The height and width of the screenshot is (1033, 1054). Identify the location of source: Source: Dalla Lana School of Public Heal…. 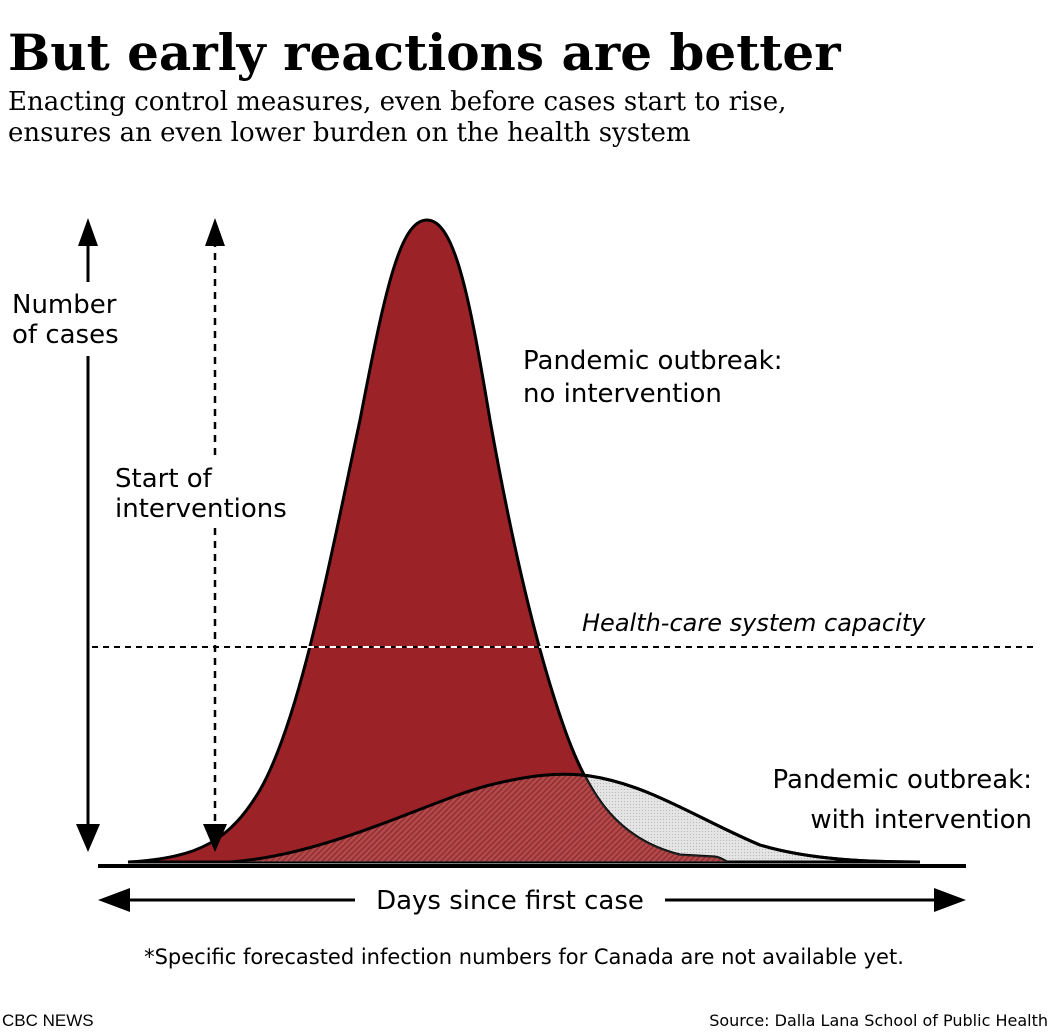
(878, 1020).